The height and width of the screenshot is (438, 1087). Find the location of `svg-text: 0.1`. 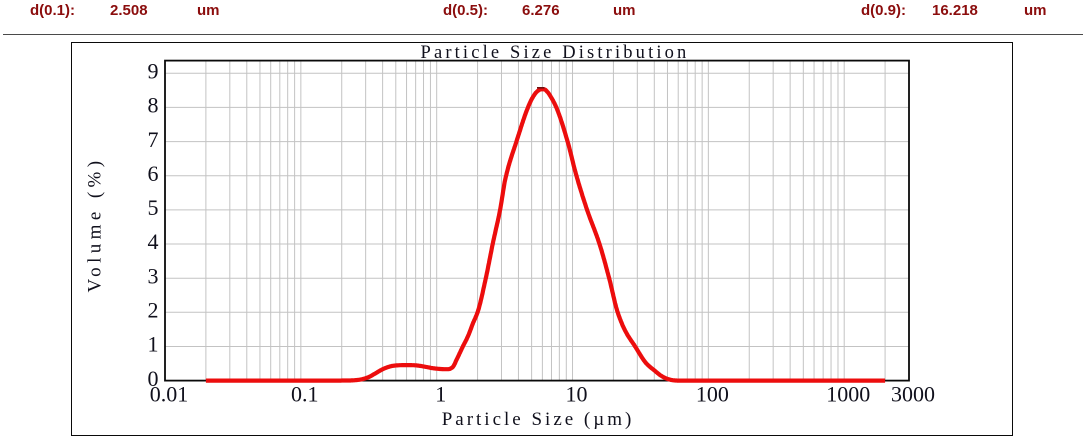

svg-text: 0.1 is located at coordinates (305, 394).